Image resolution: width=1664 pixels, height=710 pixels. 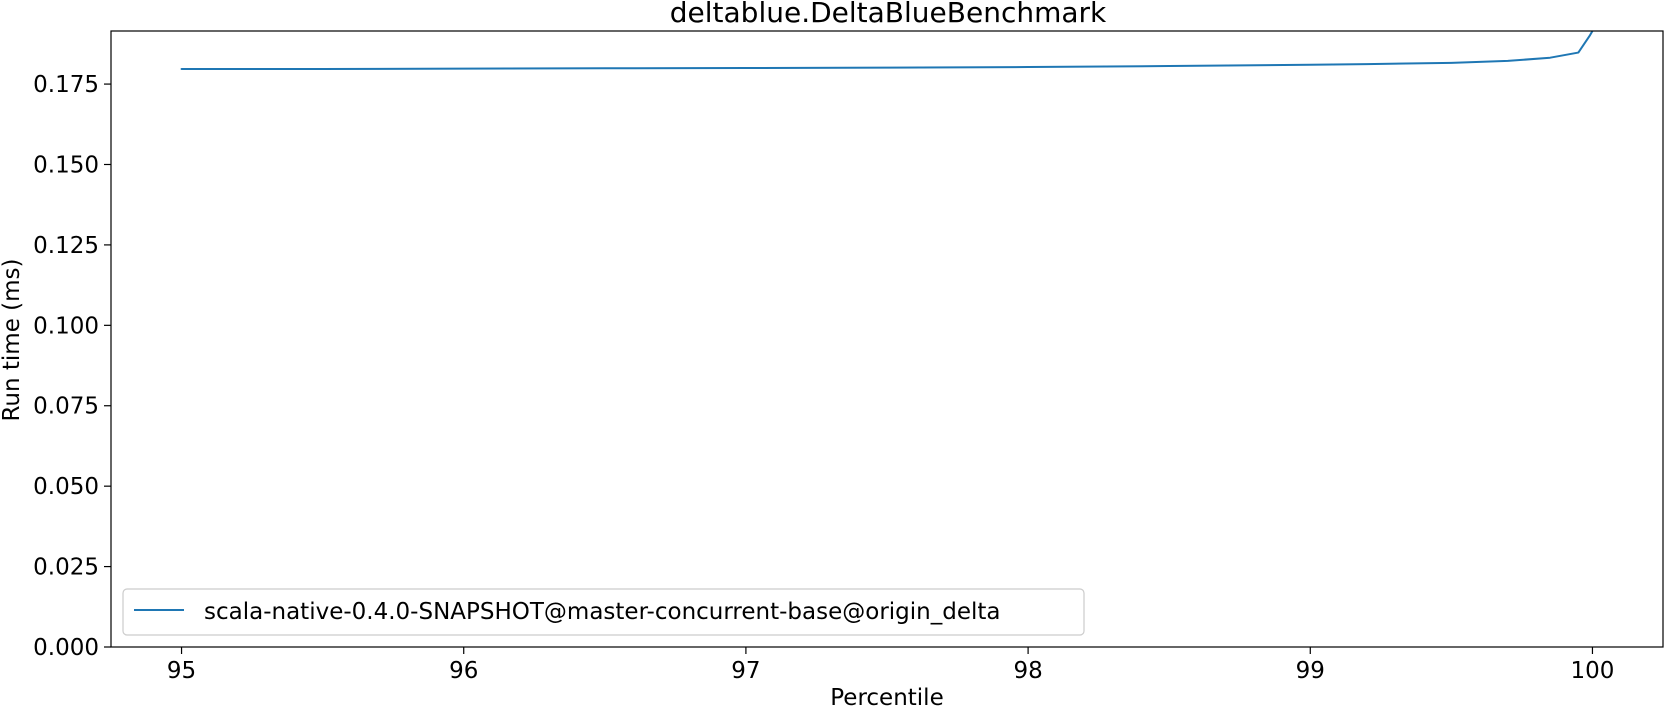 I want to click on y-tick-label: 0.075, so click(x=66, y=407).